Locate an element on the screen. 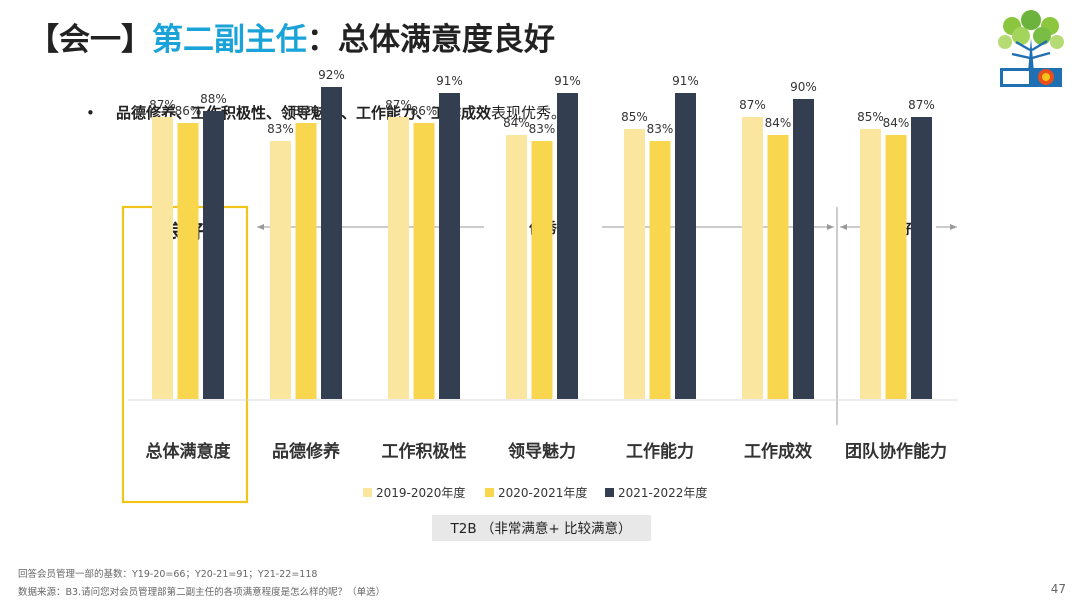  value-label-1-3: 88% is located at coordinates (213, 99).